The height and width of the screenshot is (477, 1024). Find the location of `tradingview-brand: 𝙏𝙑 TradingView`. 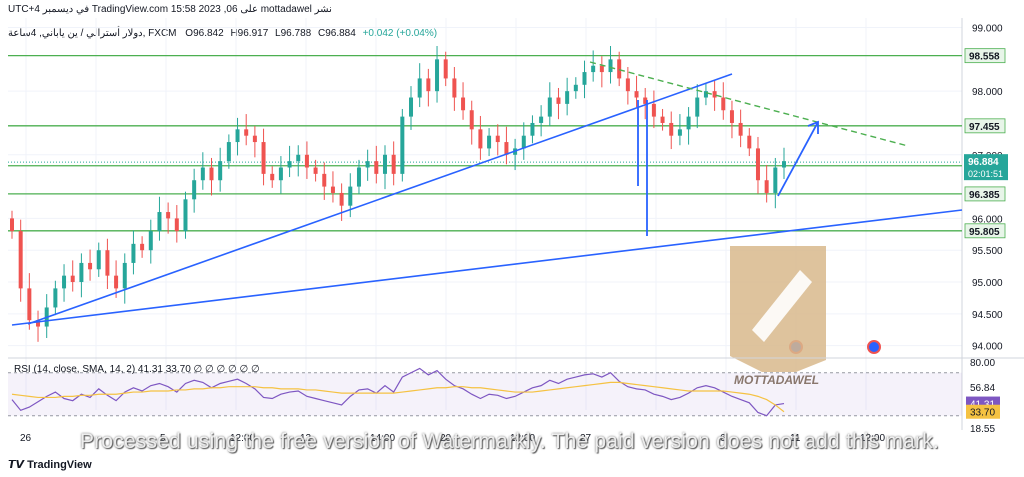

tradingview-brand: 𝙏𝙑 TradingView is located at coordinates (50, 464).